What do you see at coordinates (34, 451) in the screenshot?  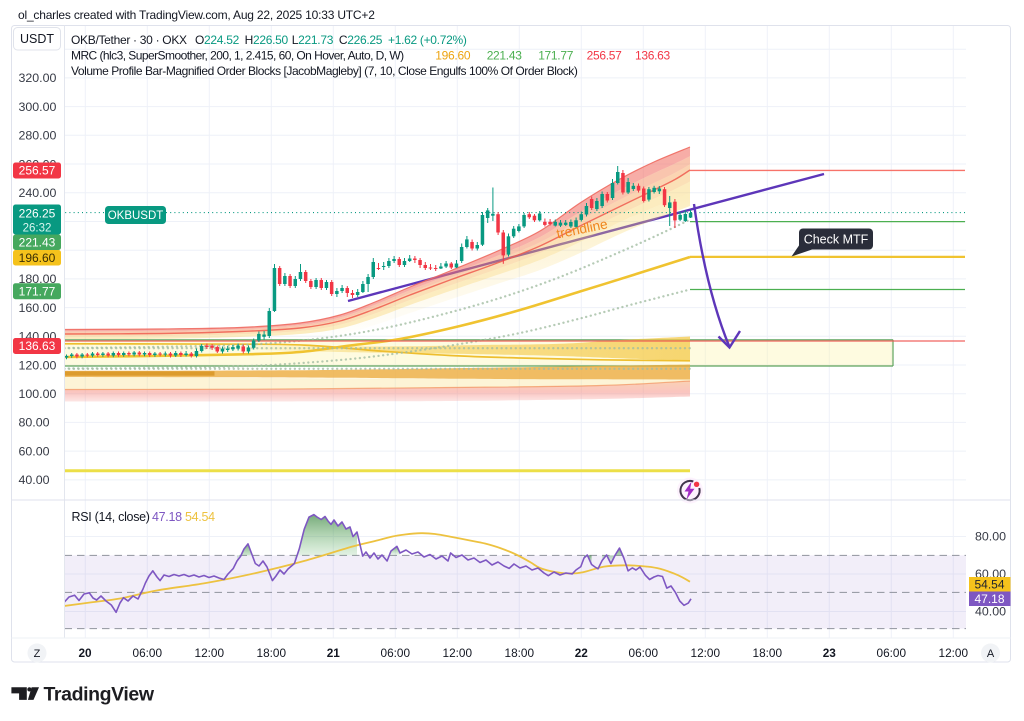 I see `svg-text: 60.00` at bounding box center [34, 451].